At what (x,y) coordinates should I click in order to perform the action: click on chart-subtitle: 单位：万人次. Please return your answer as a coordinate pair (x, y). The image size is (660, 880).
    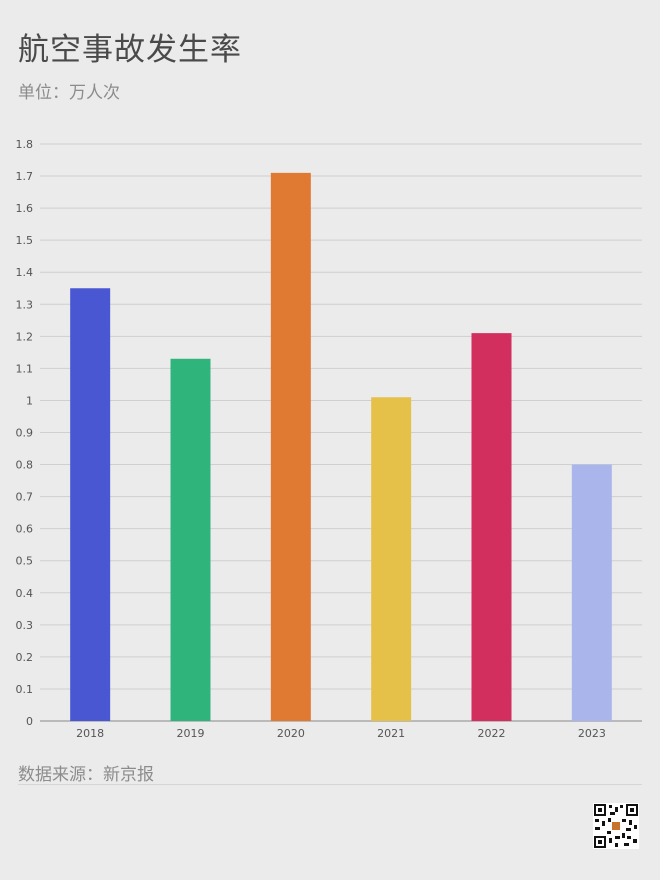
    Looking at the image, I should click on (69, 93).